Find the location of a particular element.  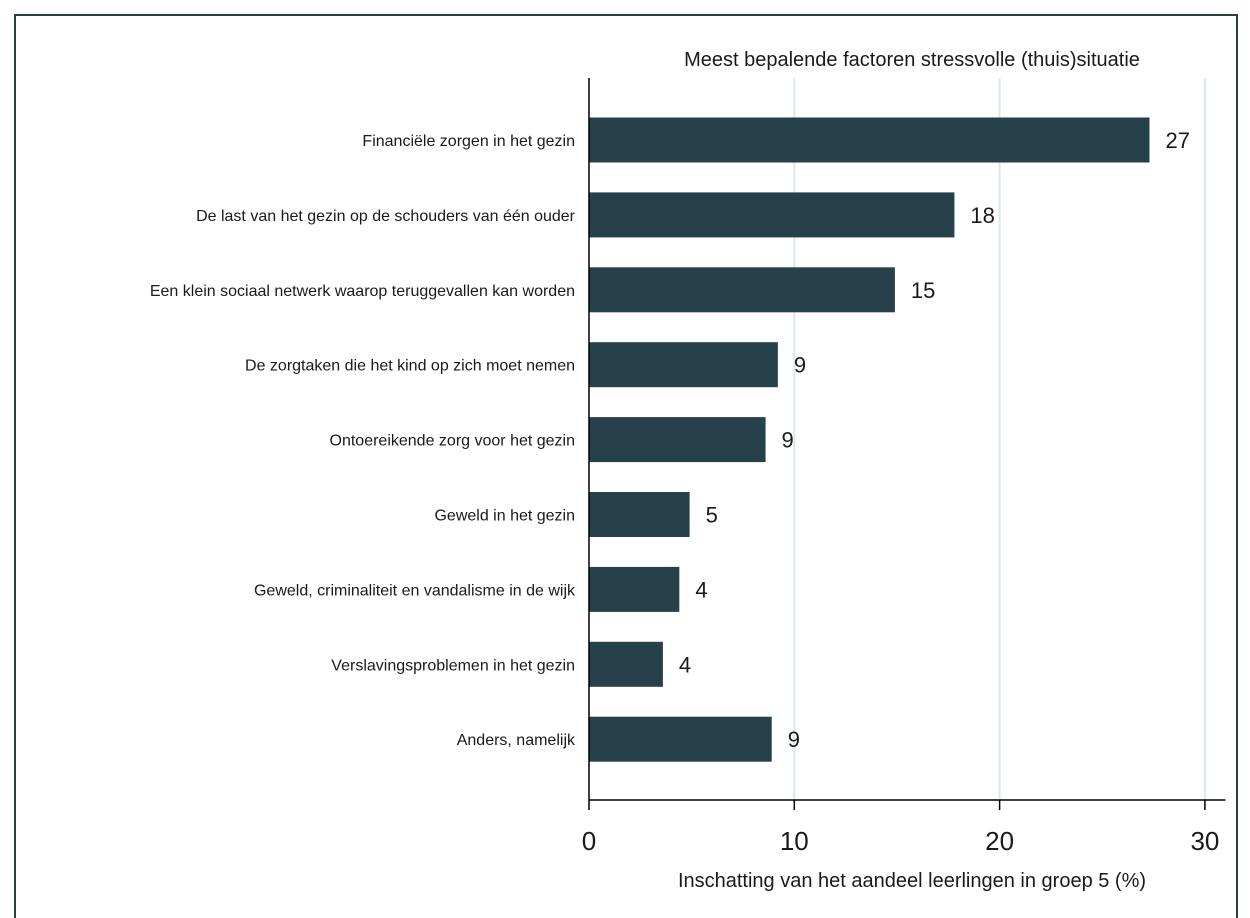

category-label: Financiële zorgen in het gezin is located at coordinates (468, 141).